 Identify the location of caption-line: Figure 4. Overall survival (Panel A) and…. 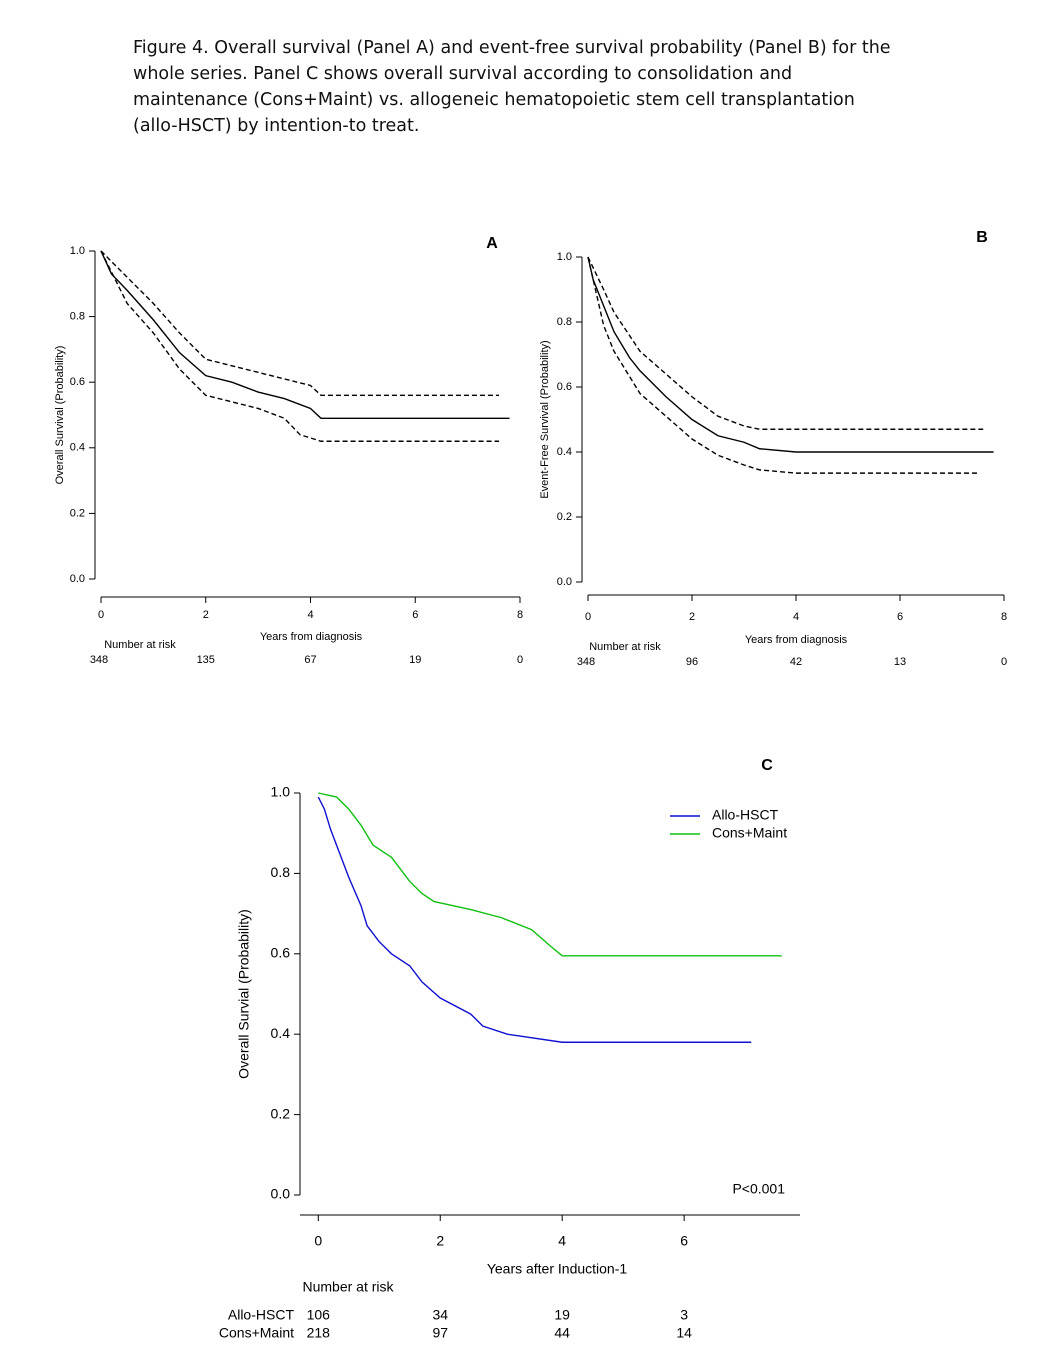
(512, 48).